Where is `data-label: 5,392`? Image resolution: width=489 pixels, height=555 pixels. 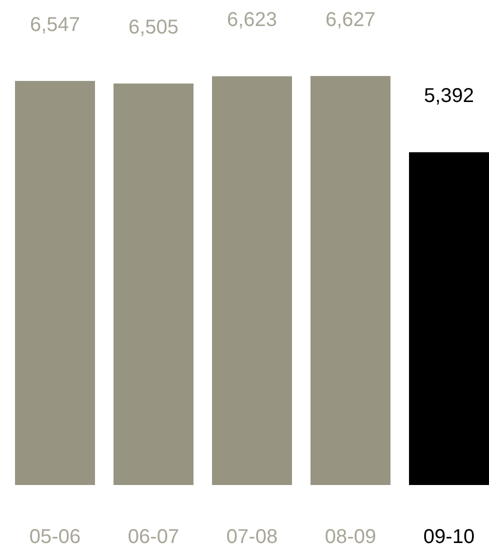 data-label: 5,392 is located at coordinates (449, 96).